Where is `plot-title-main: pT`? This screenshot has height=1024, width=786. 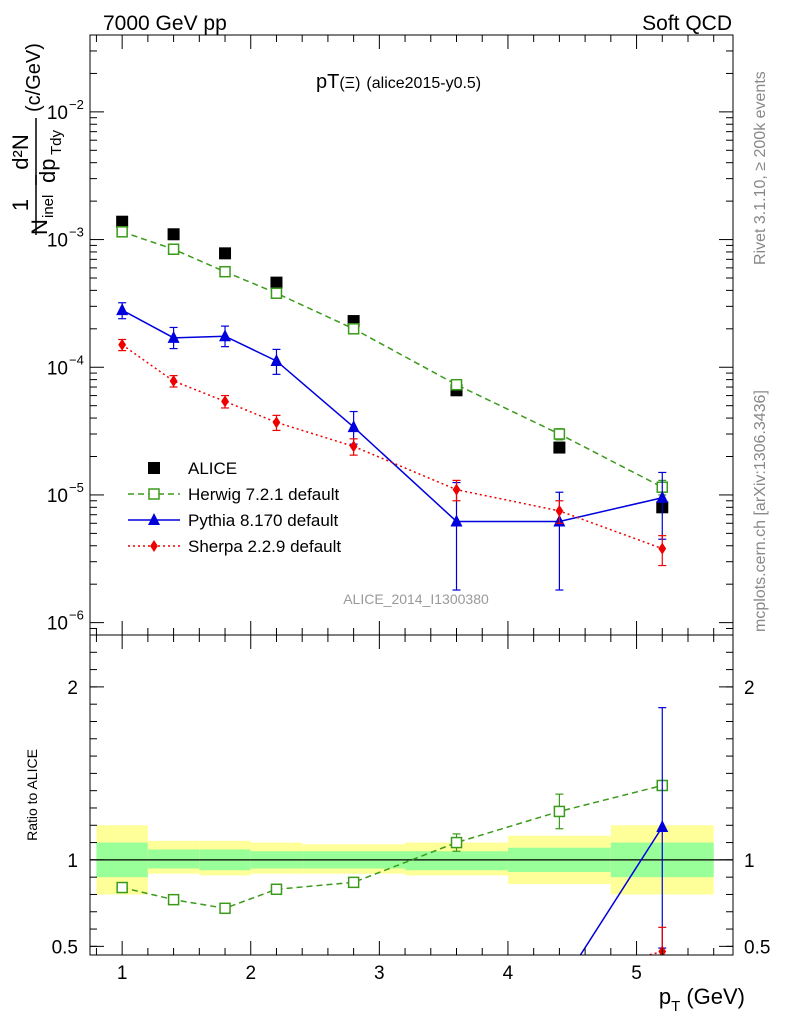 plot-title-main: pT is located at coordinates (327, 82).